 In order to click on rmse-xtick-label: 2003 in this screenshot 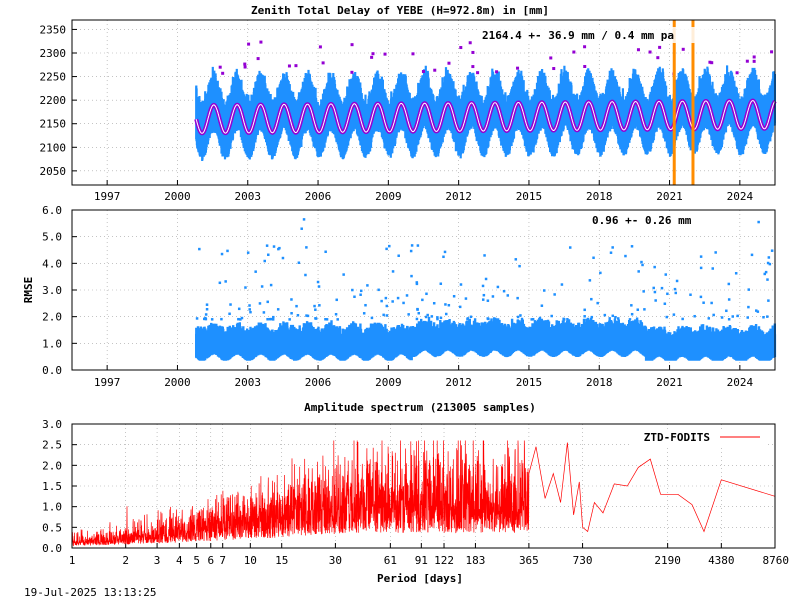, I will do `click(248, 382)`.